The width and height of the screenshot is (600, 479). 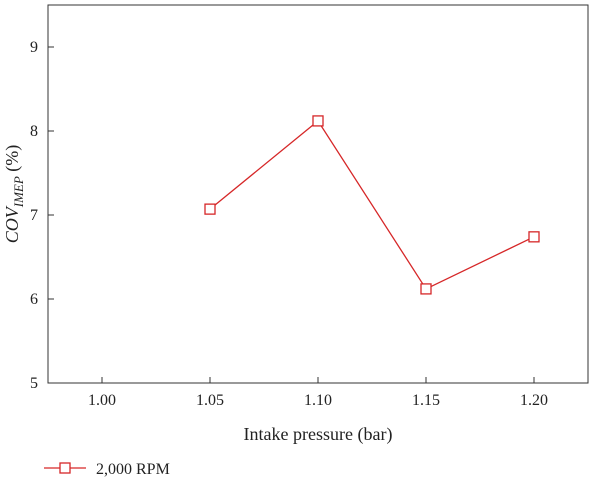 What do you see at coordinates (318, 434) in the screenshot?
I see `x-axis-label: Intake pressure (bar)` at bounding box center [318, 434].